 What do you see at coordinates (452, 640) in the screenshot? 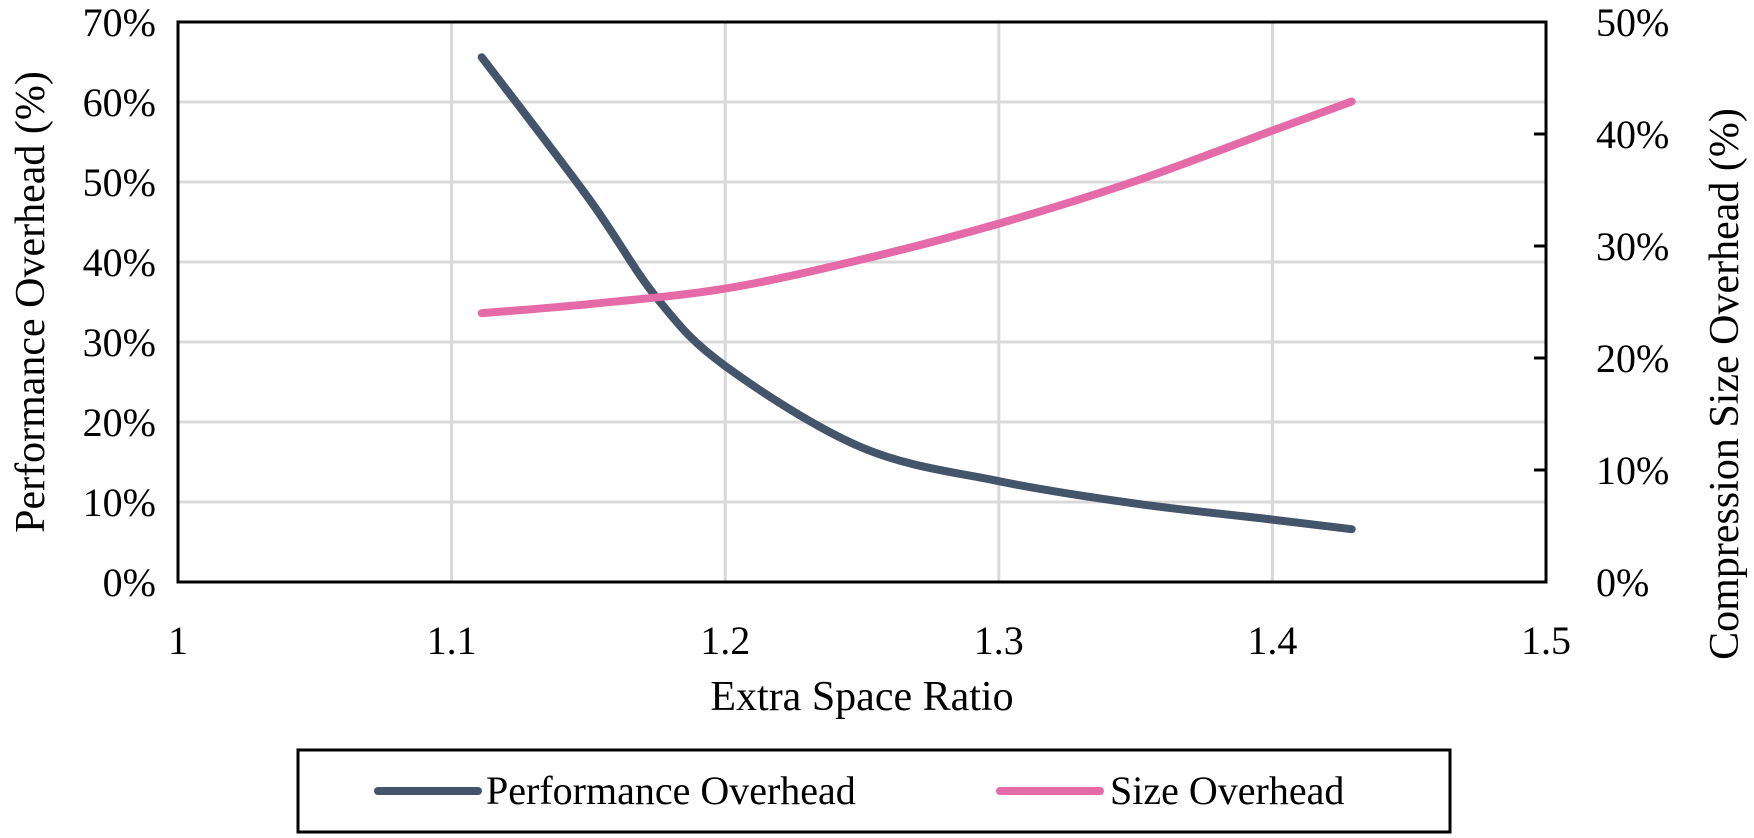
I see `x-tick-label: 1.1` at bounding box center [452, 640].